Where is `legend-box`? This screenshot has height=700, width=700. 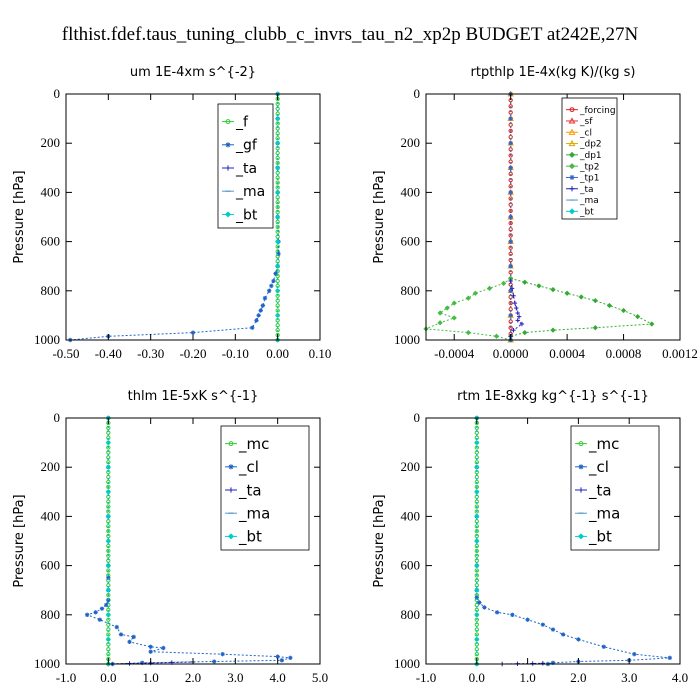
legend-box is located at coordinates (265, 488).